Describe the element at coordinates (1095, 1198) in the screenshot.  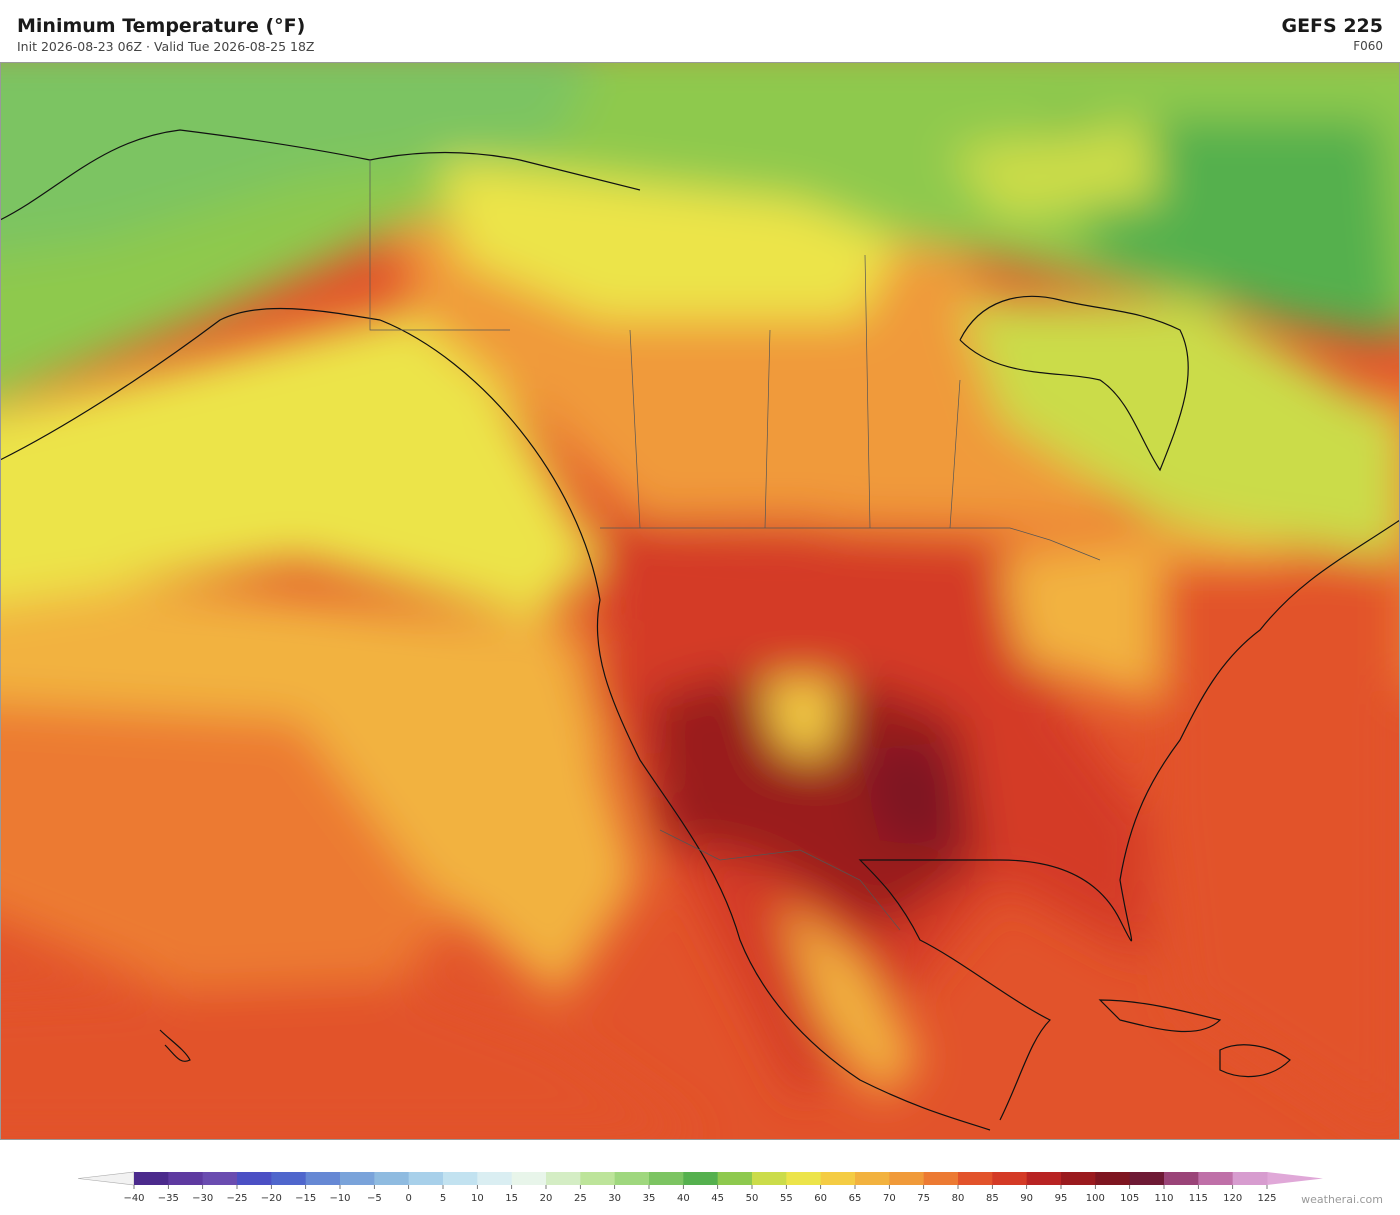
I see `tick-label: 100` at that location.